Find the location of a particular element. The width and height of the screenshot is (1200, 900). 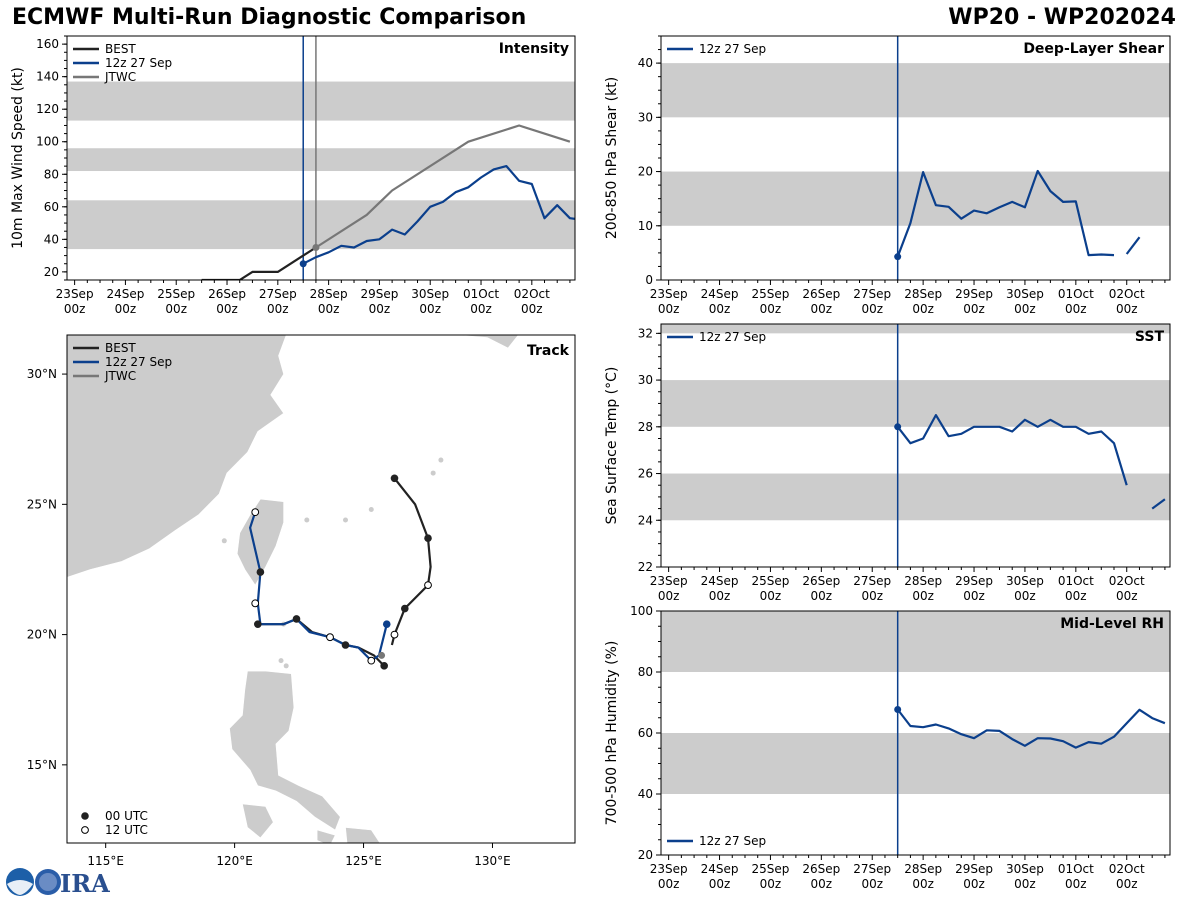

y-axis-label: 200-850 hPa Shear (kt) is located at coordinates (612, 158).